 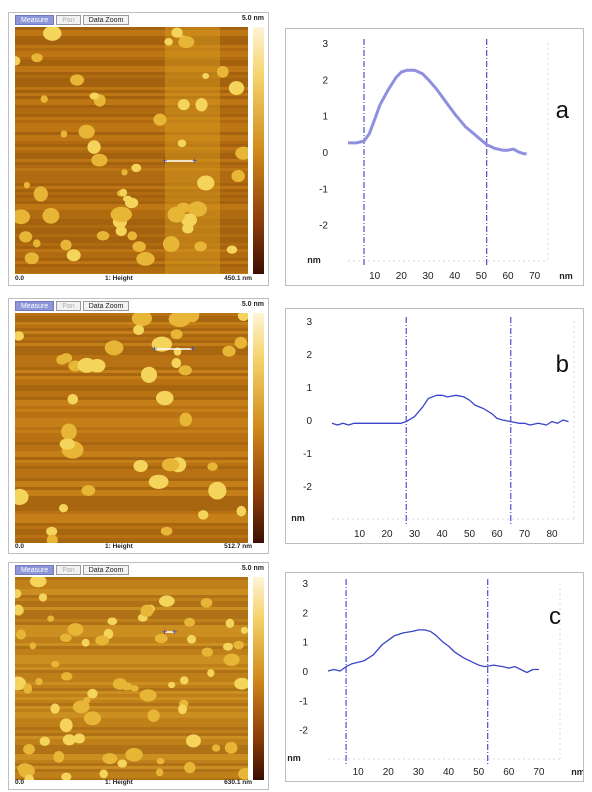 I want to click on y-tick-label: 1, so click(x=309, y=388).